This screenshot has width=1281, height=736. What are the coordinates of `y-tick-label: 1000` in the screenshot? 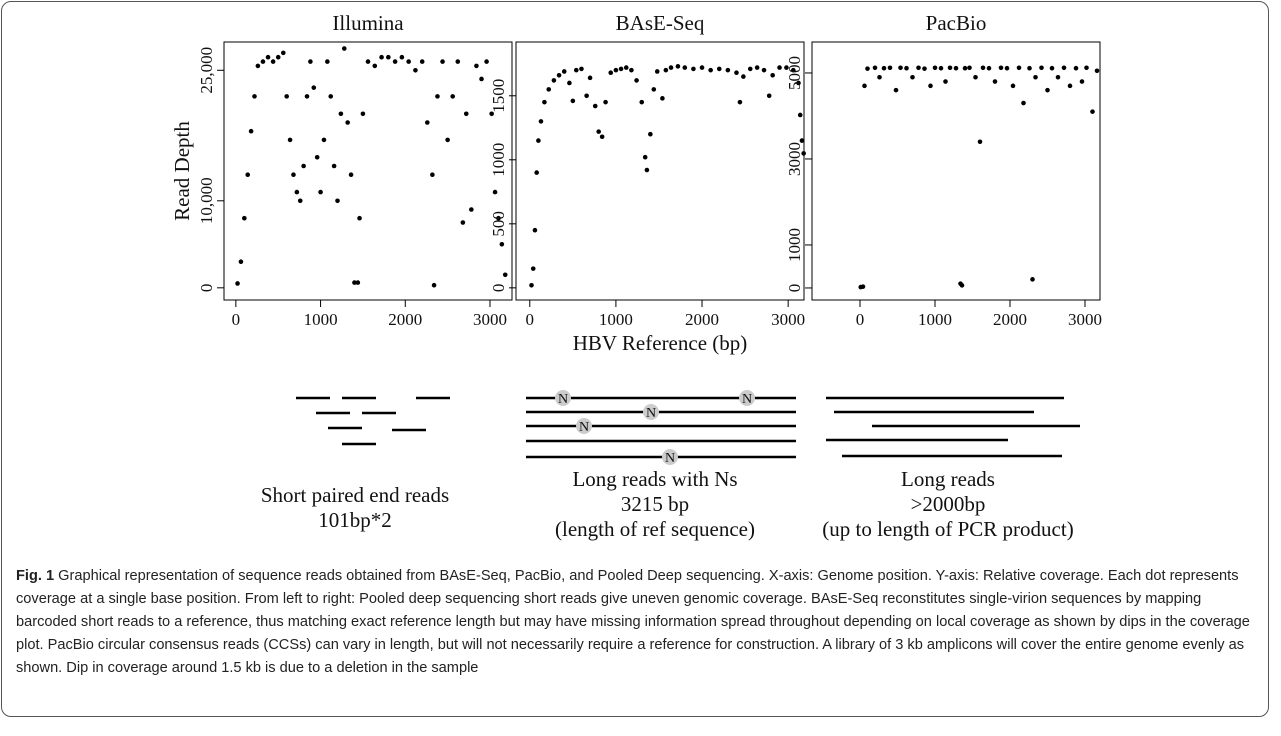 It's located at (794, 245).